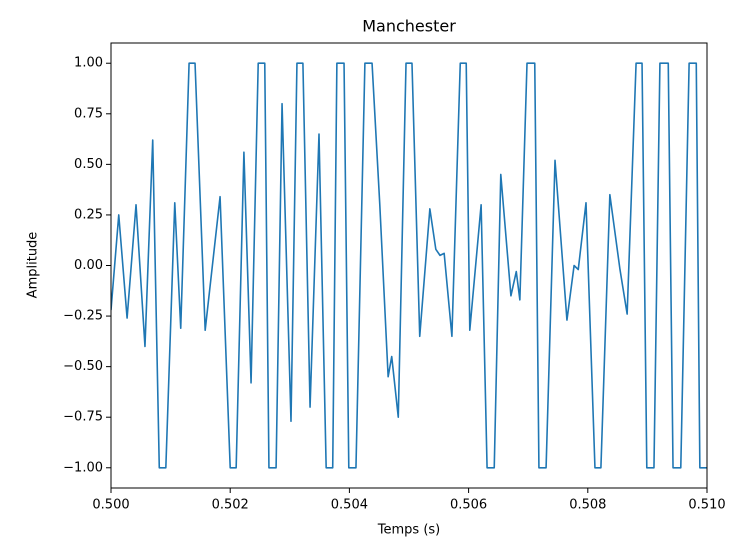 The height and width of the screenshot is (556, 743). What do you see at coordinates (706, 505) in the screenshot?
I see `x-tick-label: 0.510` at bounding box center [706, 505].